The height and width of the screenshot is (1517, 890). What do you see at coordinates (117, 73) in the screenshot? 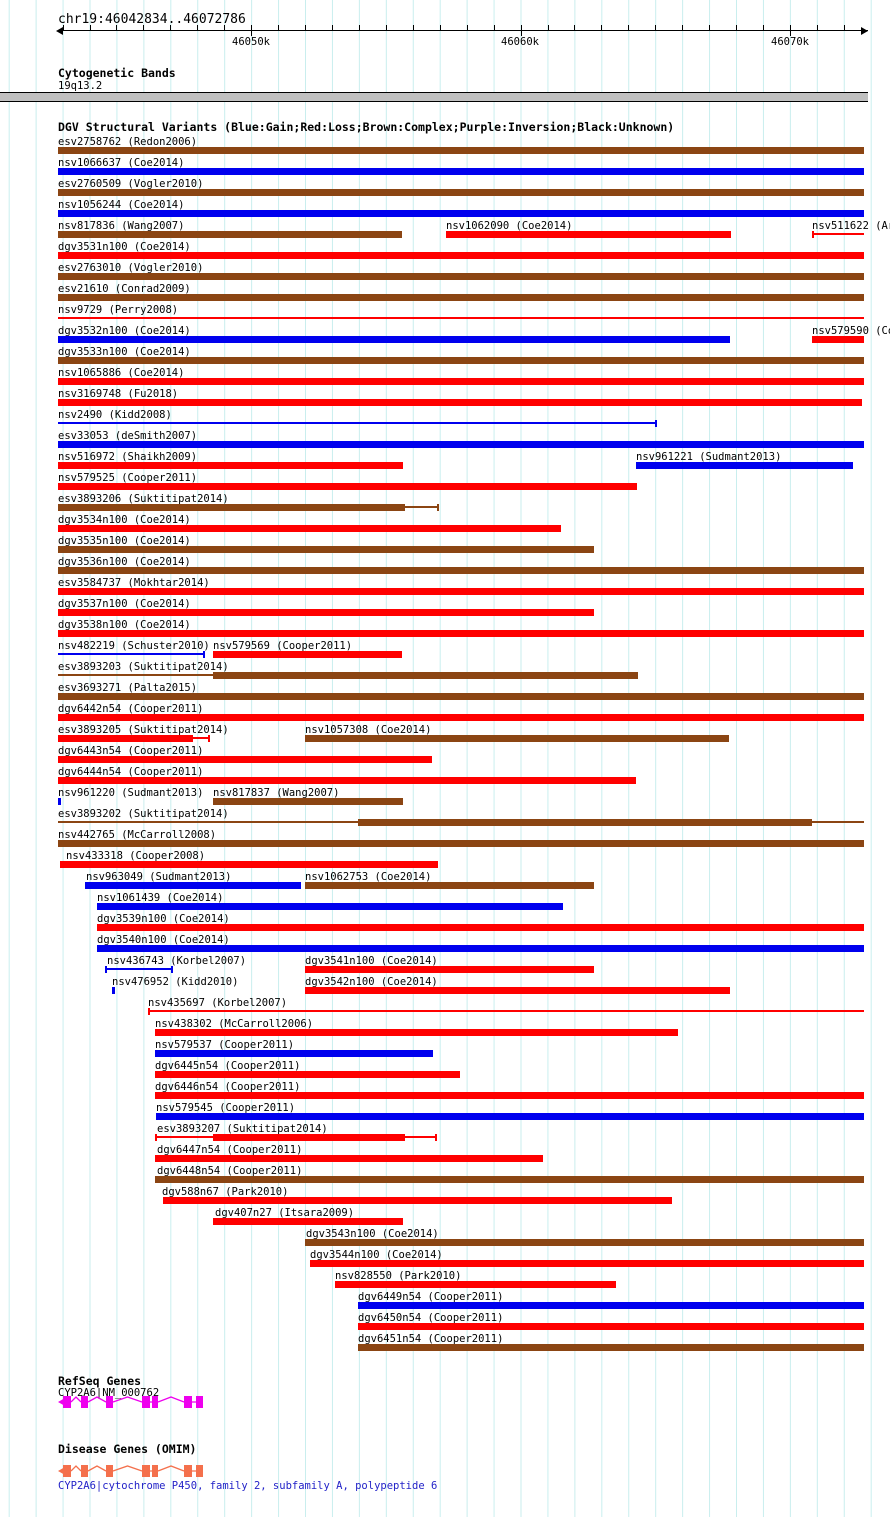
I see `cytoband-track-title: Cytogenetic Bands` at bounding box center [117, 73].